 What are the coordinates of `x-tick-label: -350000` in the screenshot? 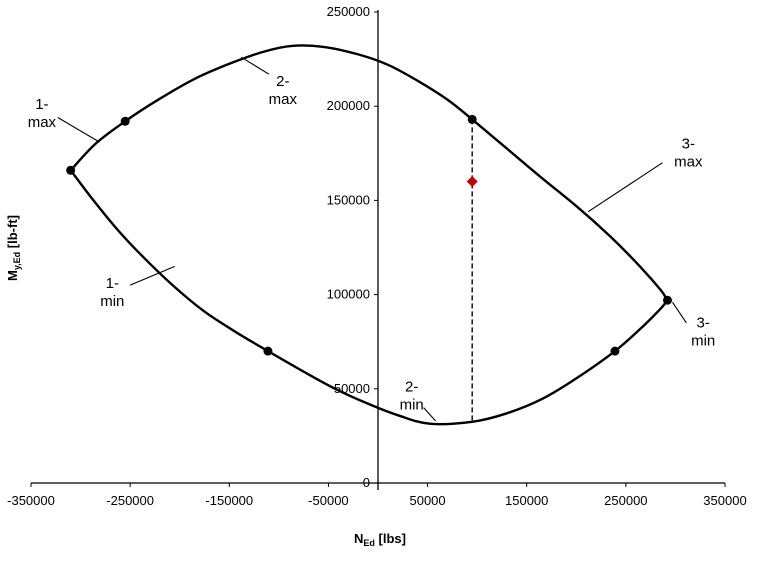 It's located at (31, 500).